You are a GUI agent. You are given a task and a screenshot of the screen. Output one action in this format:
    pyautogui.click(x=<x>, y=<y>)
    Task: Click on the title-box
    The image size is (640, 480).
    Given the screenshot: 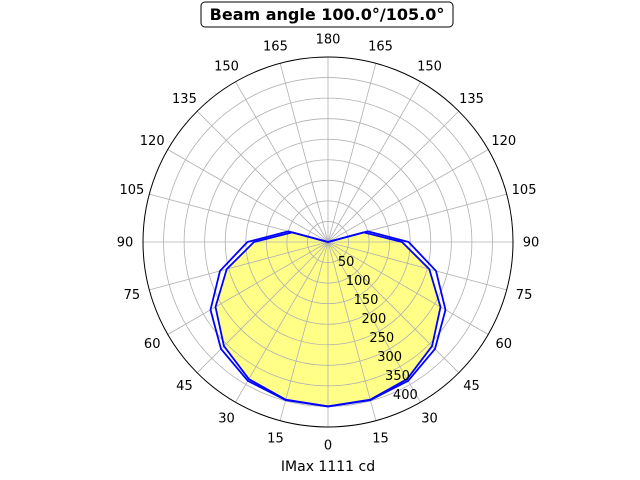 What is the action you would take?
    pyautogui.click(x=327, y=14)
    